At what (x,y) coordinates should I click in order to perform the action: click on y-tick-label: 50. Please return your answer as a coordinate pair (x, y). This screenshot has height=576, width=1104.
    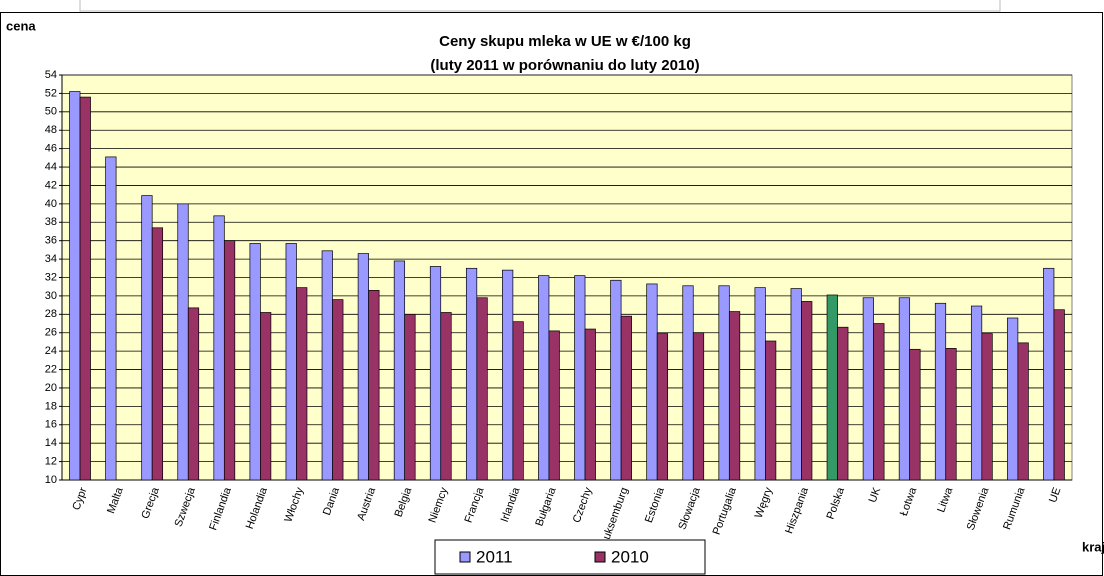
    Looking at the image, I should click on (51, 112).